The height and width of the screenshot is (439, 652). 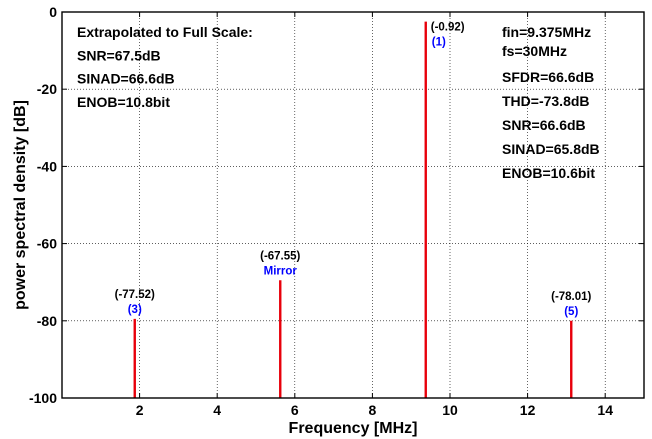 What do you see at coordinates (53, 12) in the screenshot?
I see `y-tick-label: 0` at bounding box center [53, 12].